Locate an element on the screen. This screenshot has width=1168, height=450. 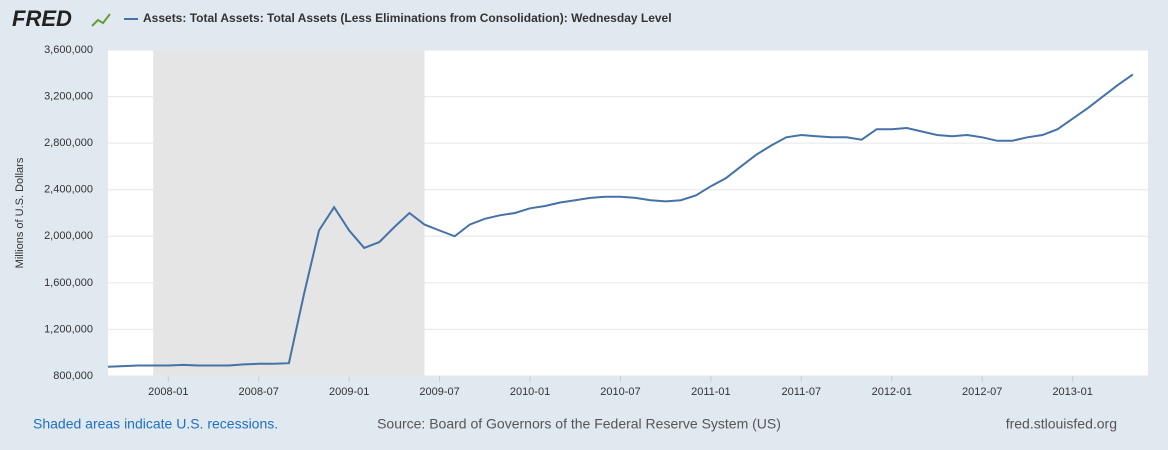
y-axis-label: Millions of U.S. Dollars is located at coordinates (20, 212).